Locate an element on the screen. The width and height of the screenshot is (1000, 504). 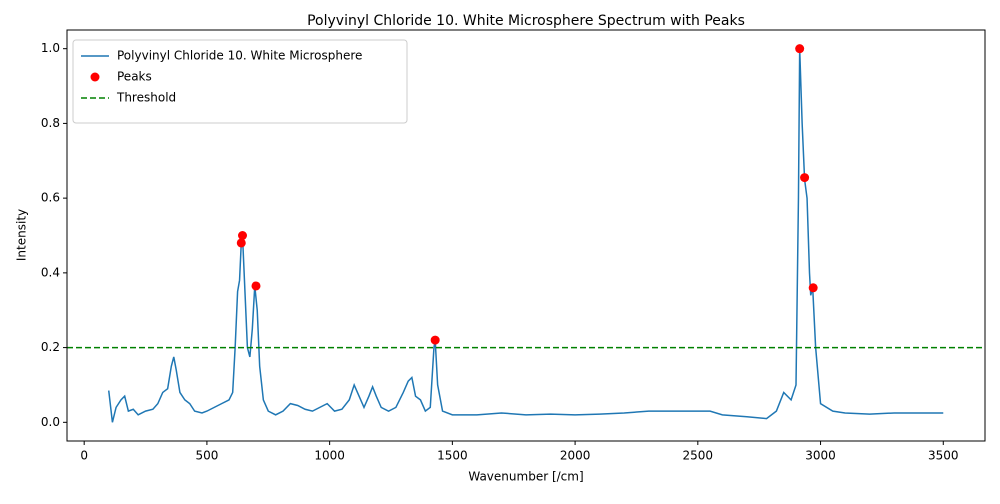
x-axis-label: Wavenumber [/cm] is located at coordinates (525, 477).